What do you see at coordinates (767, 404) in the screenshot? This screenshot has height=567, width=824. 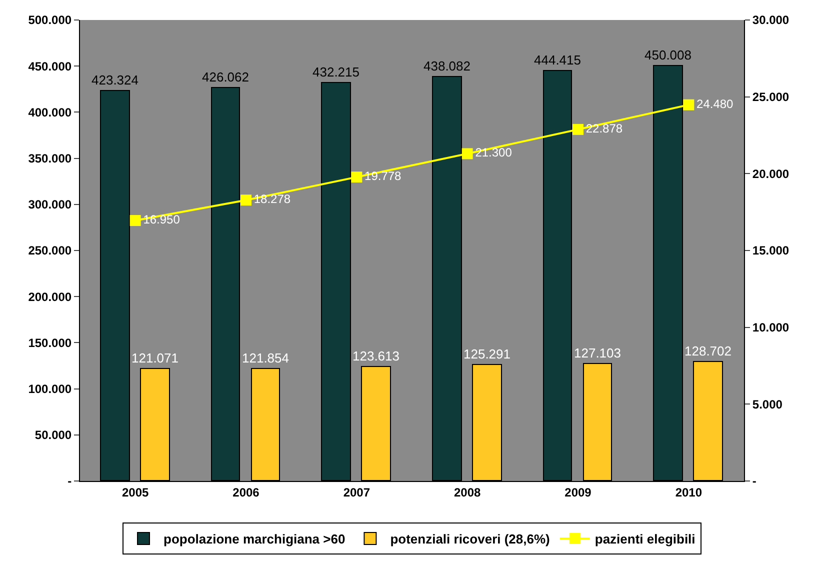 I see `y2-tick-label: 5.000` at bounding box center [767, 404].